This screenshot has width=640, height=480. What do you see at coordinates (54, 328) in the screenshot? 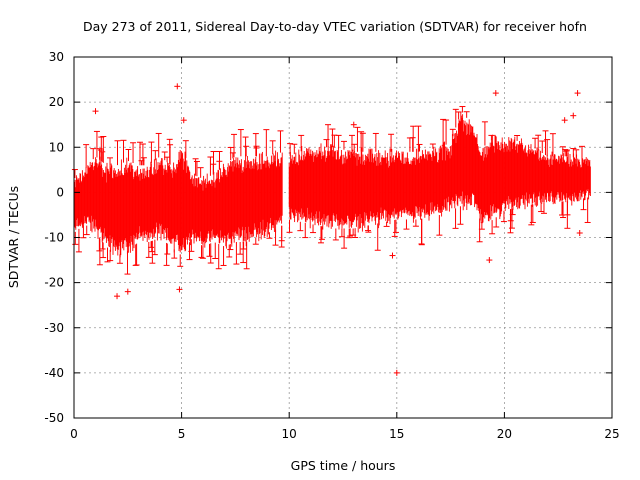
I see `y-tick-label: -30` at bounding box center [54, 328].